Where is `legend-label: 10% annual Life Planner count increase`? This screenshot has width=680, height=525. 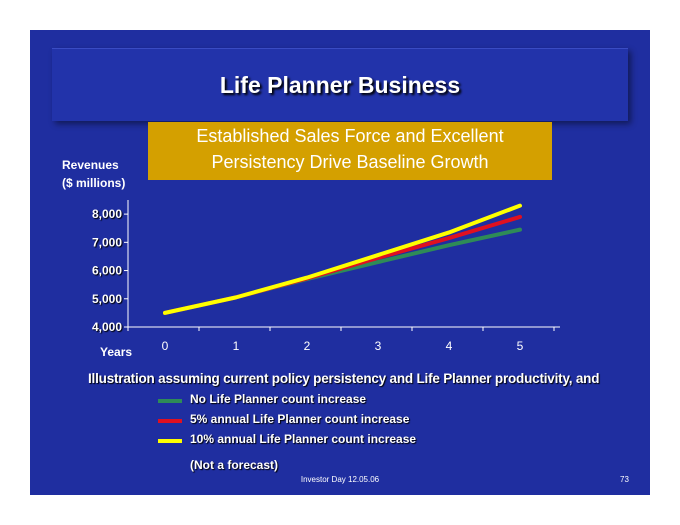
legend-label: 10% annual Life Planner count increase is located at coordinates (303, 439).